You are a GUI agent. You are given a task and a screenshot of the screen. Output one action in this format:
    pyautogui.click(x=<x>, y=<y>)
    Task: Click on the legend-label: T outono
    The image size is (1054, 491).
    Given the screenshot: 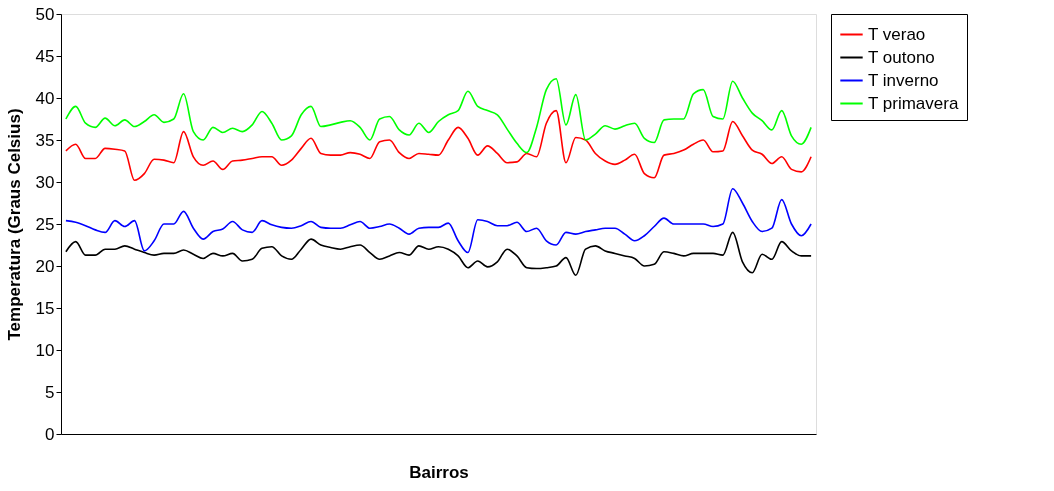 What is the action you would take?
    pyautogui.click(x=901, y=57)
    